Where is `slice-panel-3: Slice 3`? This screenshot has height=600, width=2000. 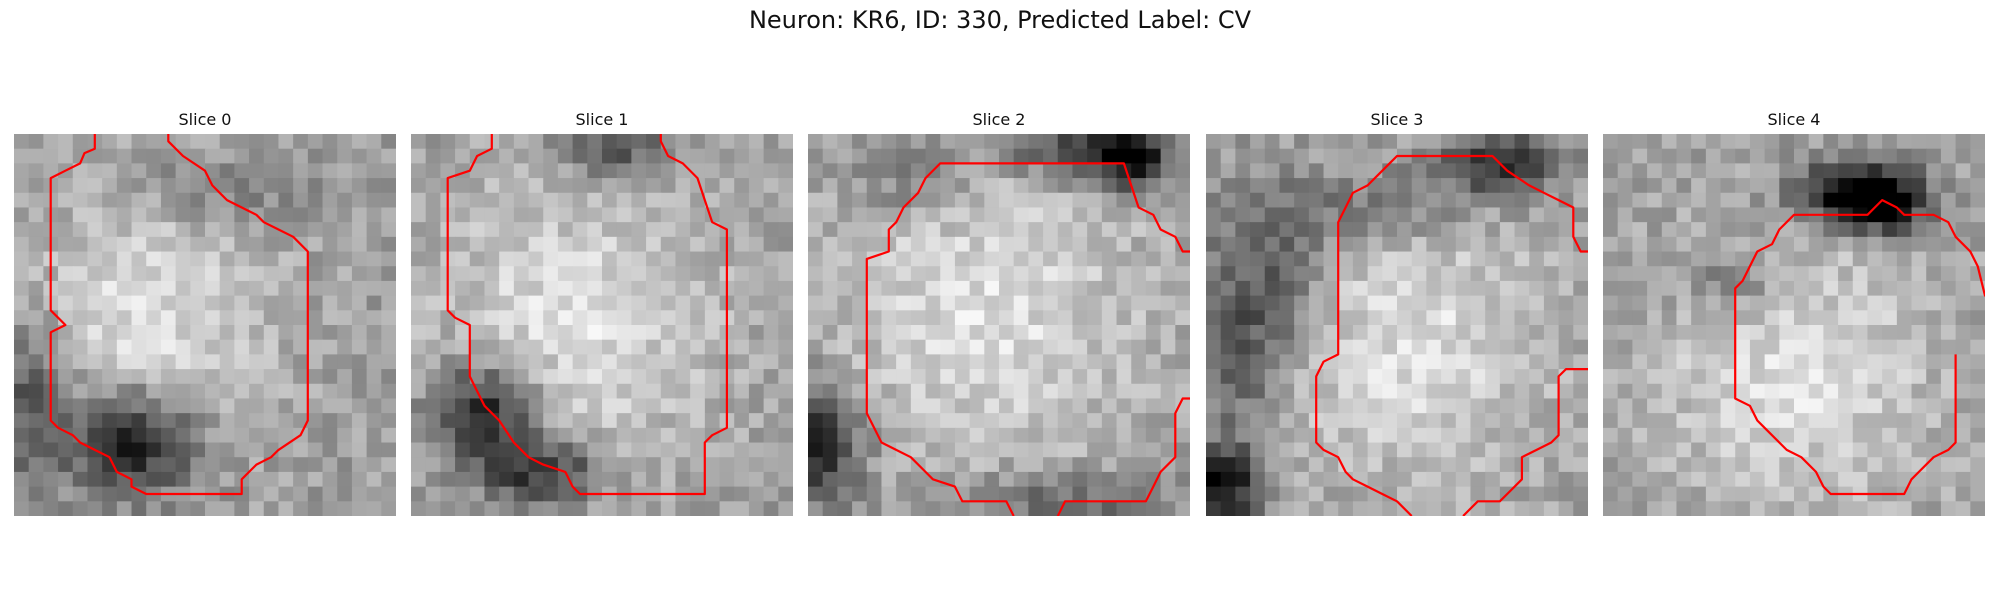 slice-panel-3: Slice 3 is located at coordinates (1397, 312).